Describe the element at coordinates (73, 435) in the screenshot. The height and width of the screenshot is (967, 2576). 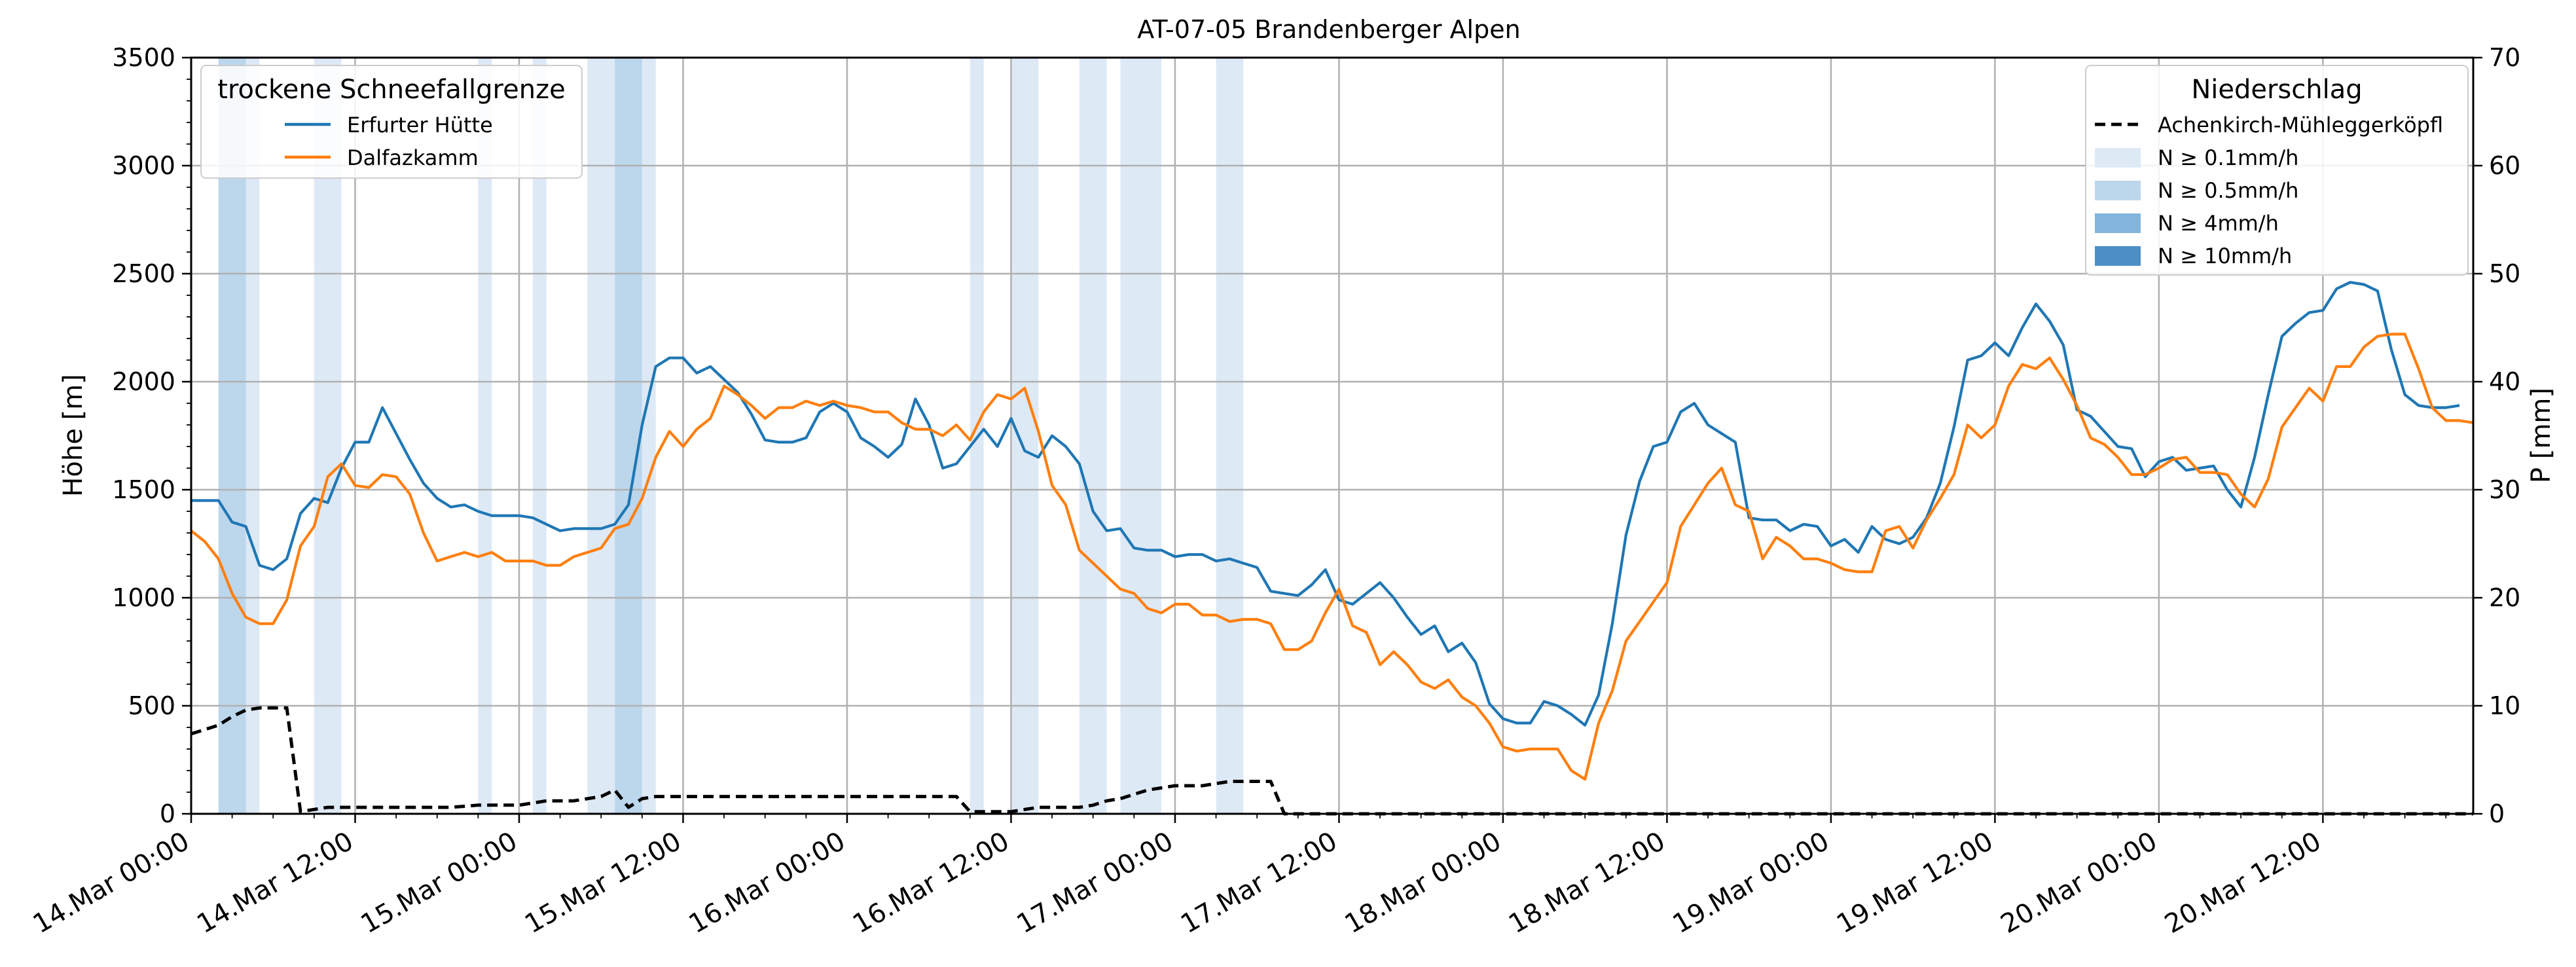
I see `y-axis-label: Höhe [m]` at that location.